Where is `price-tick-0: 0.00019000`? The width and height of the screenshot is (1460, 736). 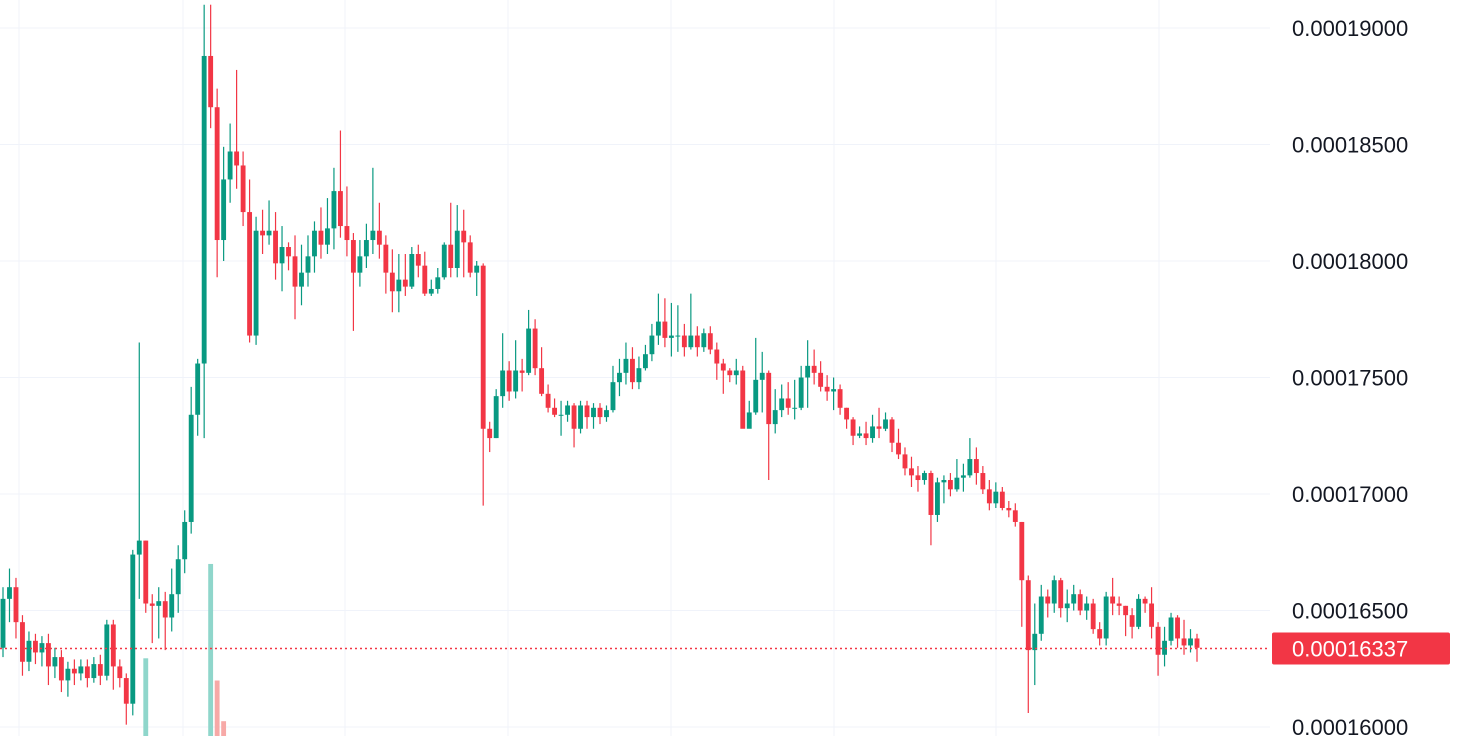
price-tick-0: 0.00019000 is located at coordinates (1350, 28).